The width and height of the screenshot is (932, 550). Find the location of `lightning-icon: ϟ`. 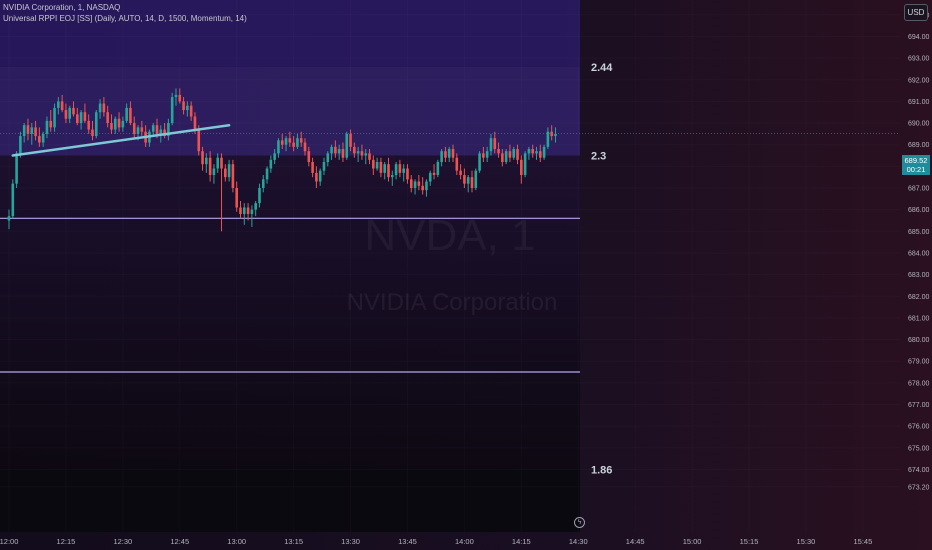

lightning-icon: ϟ is located at coordinates (579, 522).